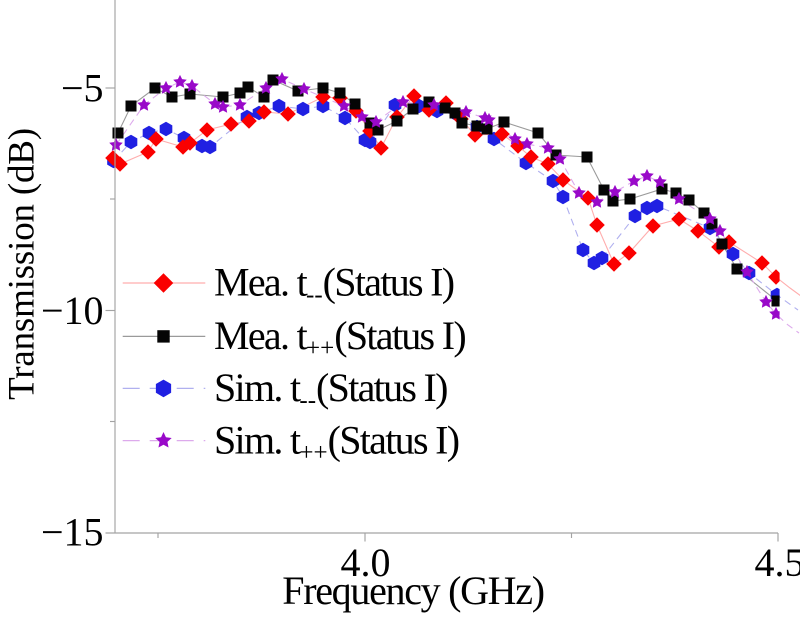 Image resolution: width=800 pixels, height=619 pixels. What do you see at coordinates (82, 88) in the screenshot?
I see `svg-text: −5` at bounding box center [82, 88].